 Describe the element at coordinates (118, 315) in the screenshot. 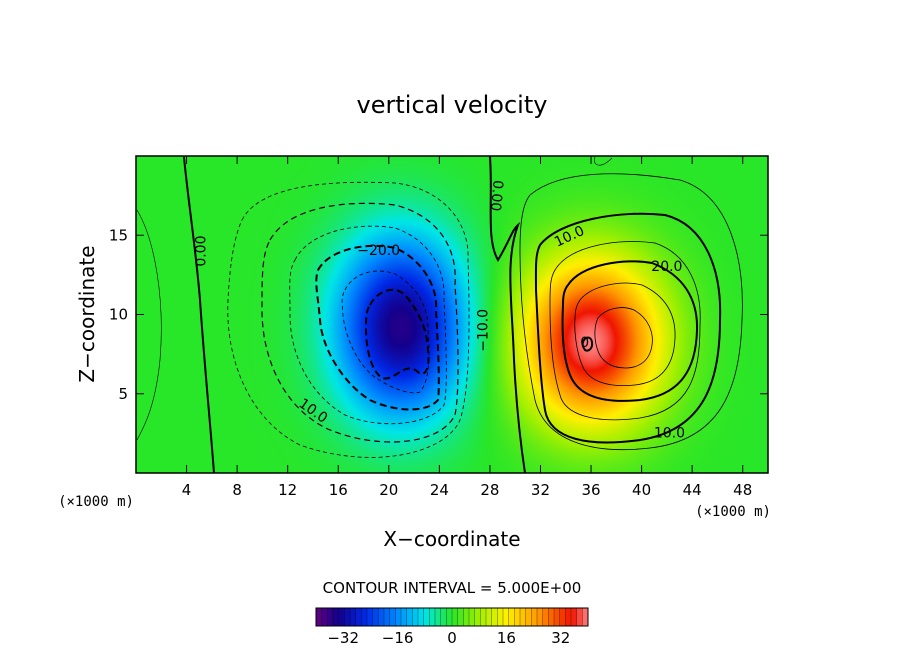

I see `y-tick-label: 10` at that location.